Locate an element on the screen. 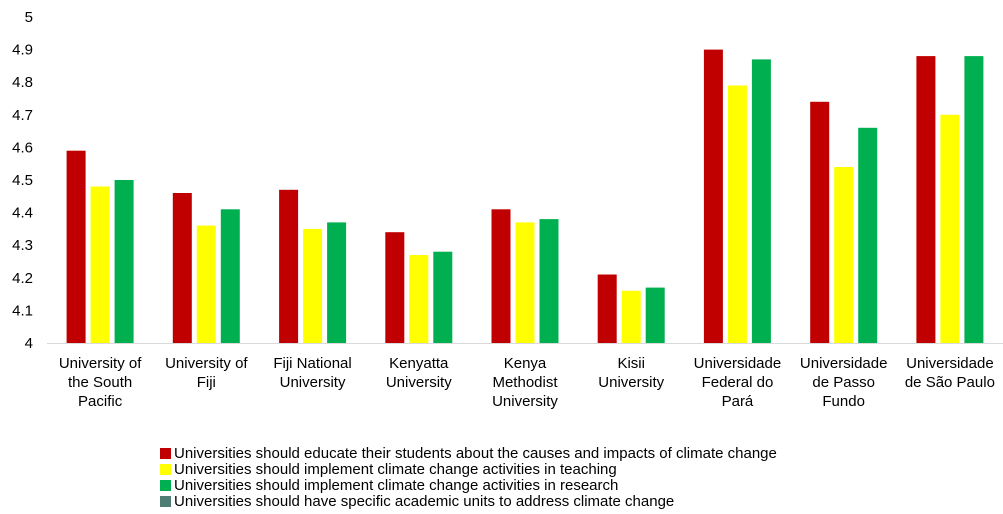 This screenshot has height=514, width=1003. x-category-label: Fiji National is located at coordinates (312, 363).